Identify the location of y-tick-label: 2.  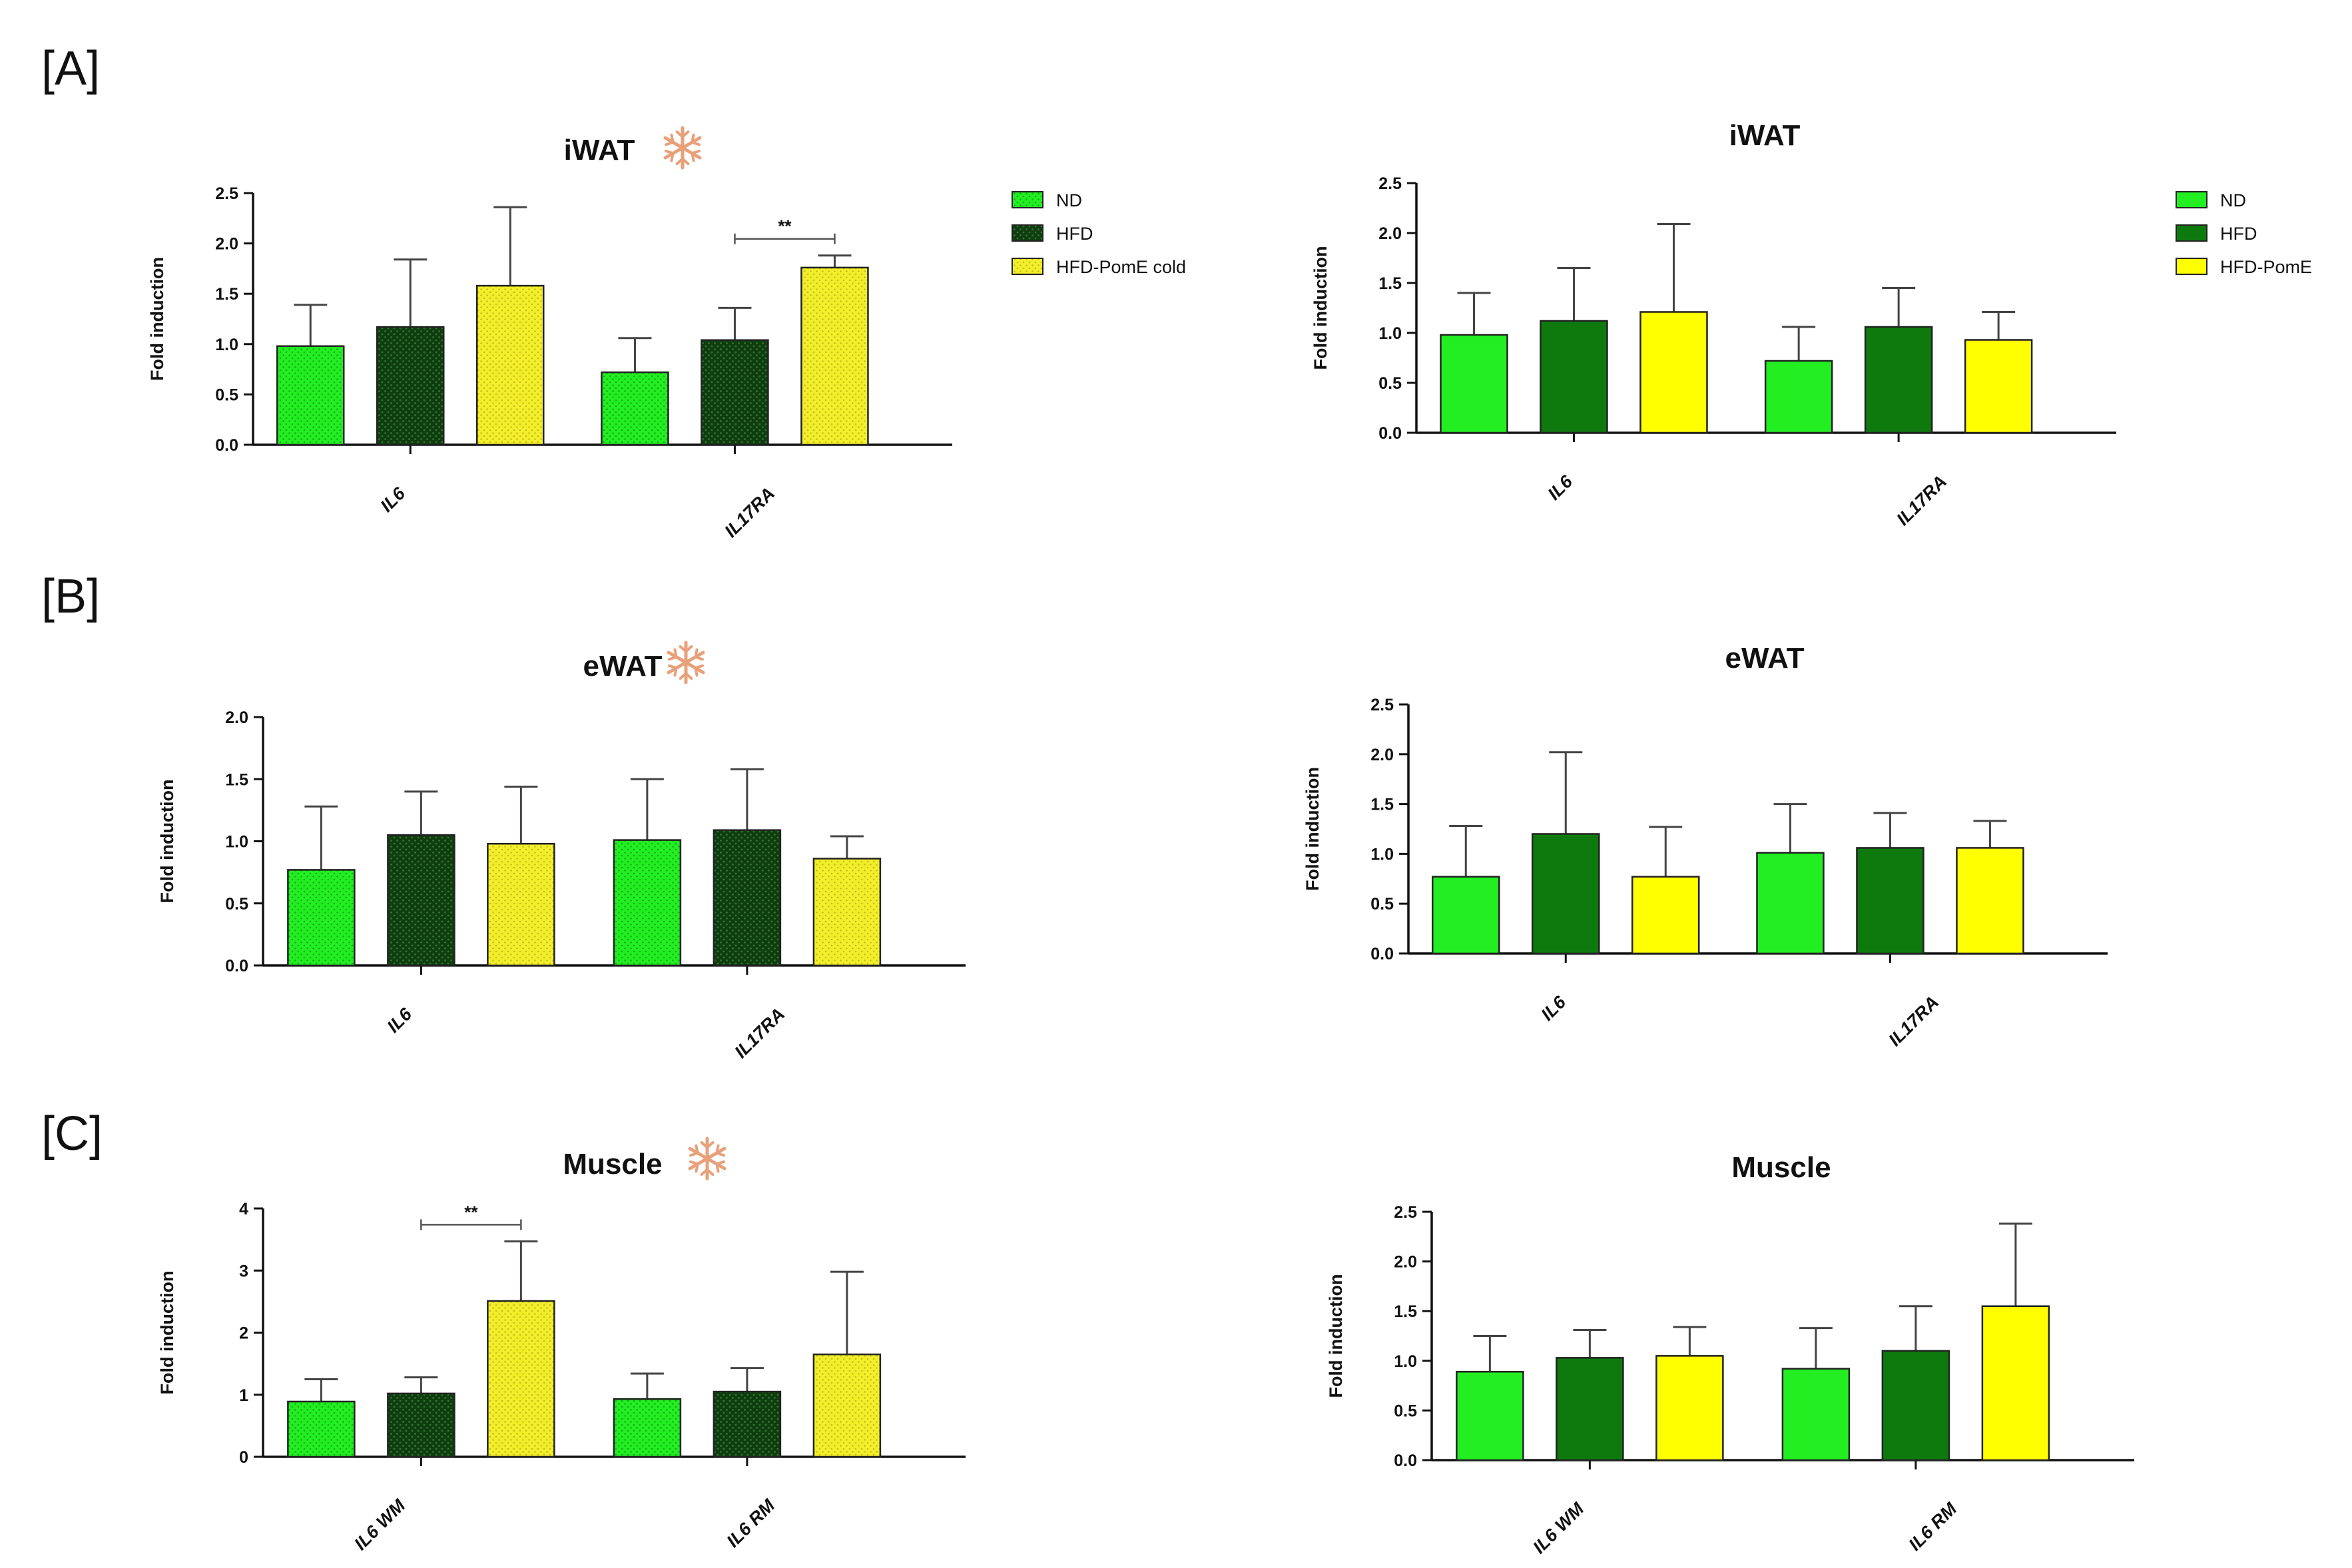
(243, 1333).